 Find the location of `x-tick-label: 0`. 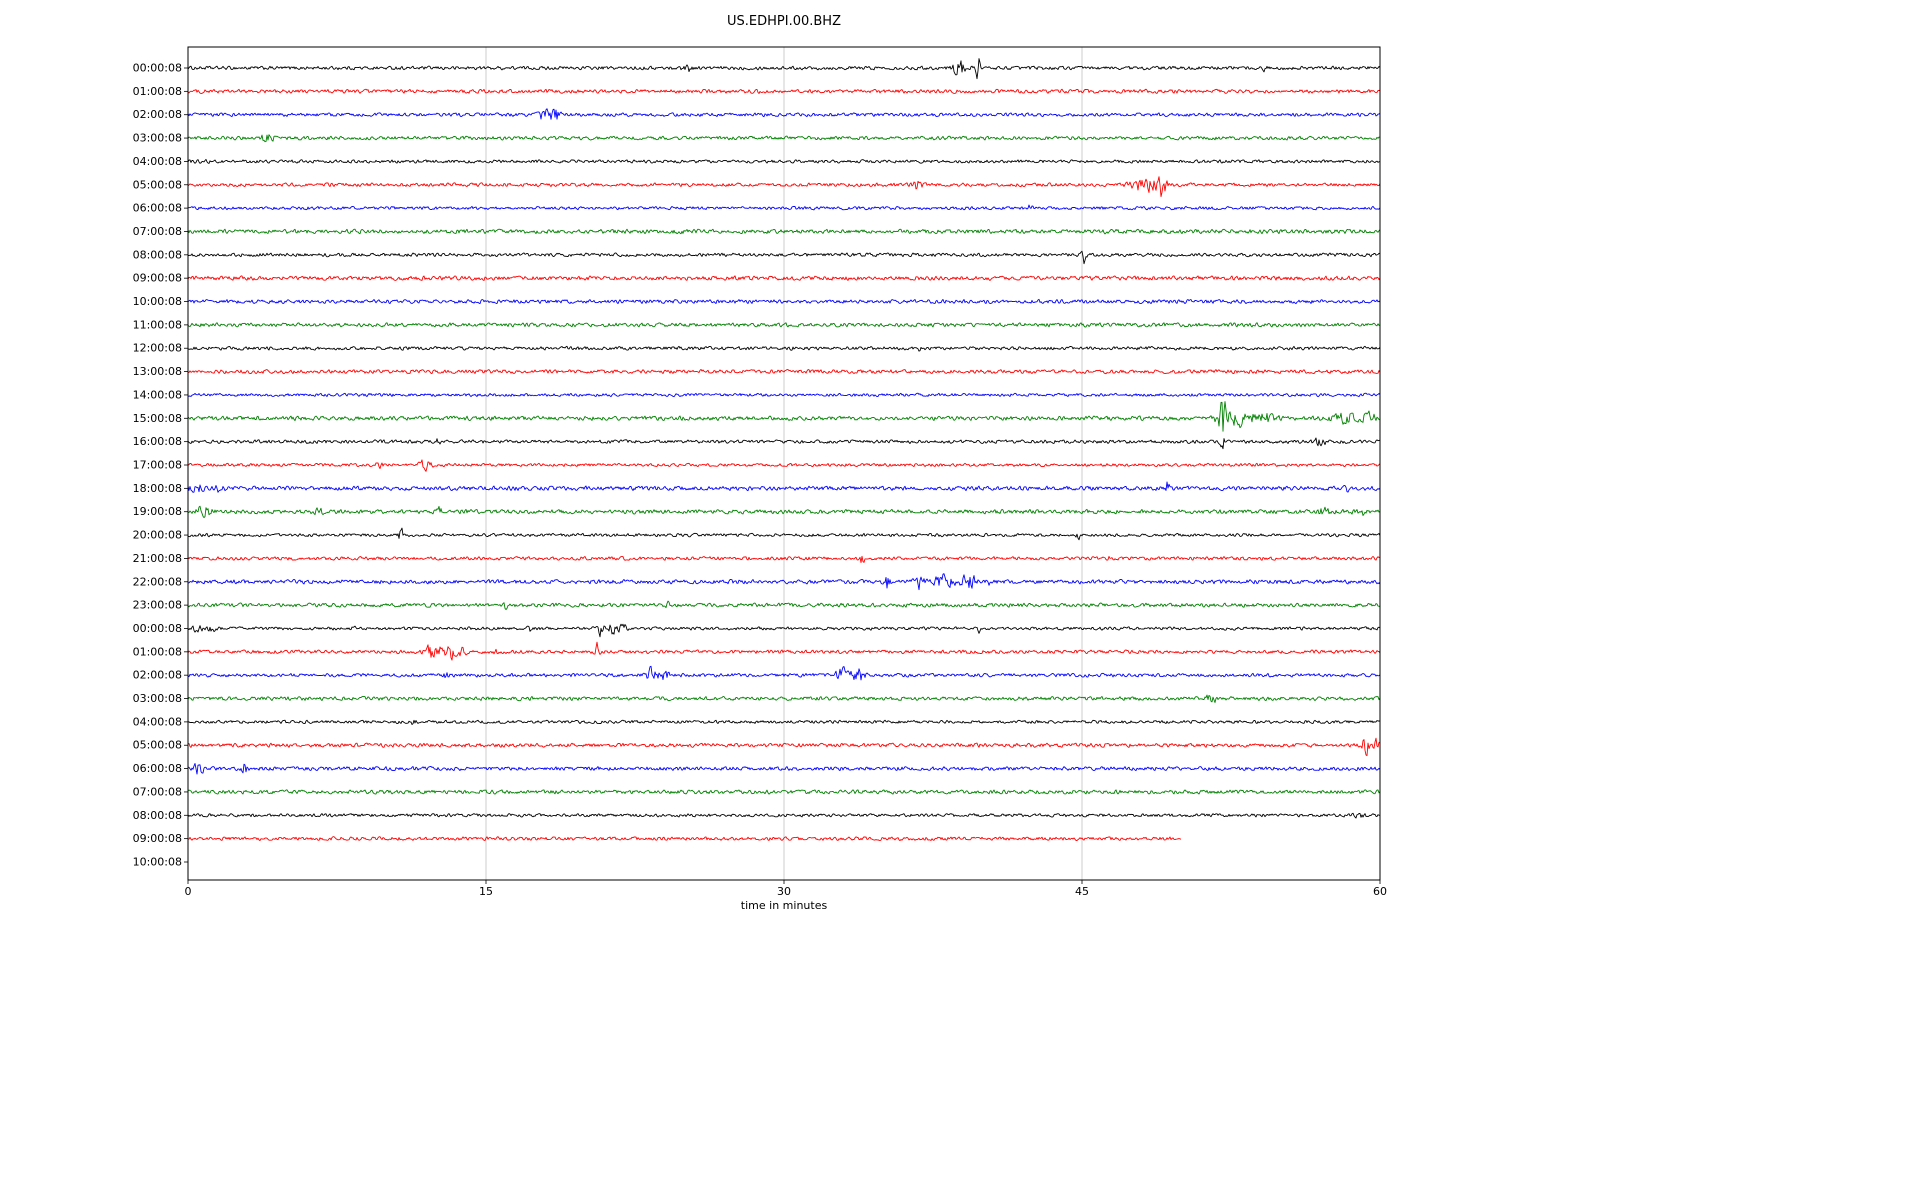

x-tick-label: 0 is located at coordinates (188, 891).